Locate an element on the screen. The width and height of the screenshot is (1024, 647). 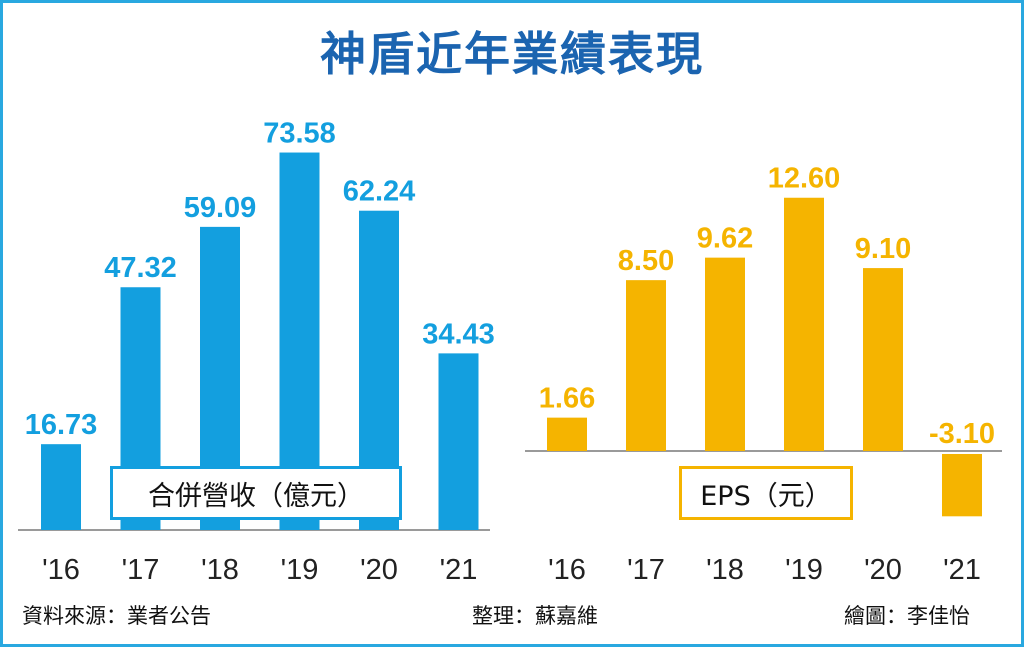
revenue-x-tick: '21 is located at coordinates (459, 570).